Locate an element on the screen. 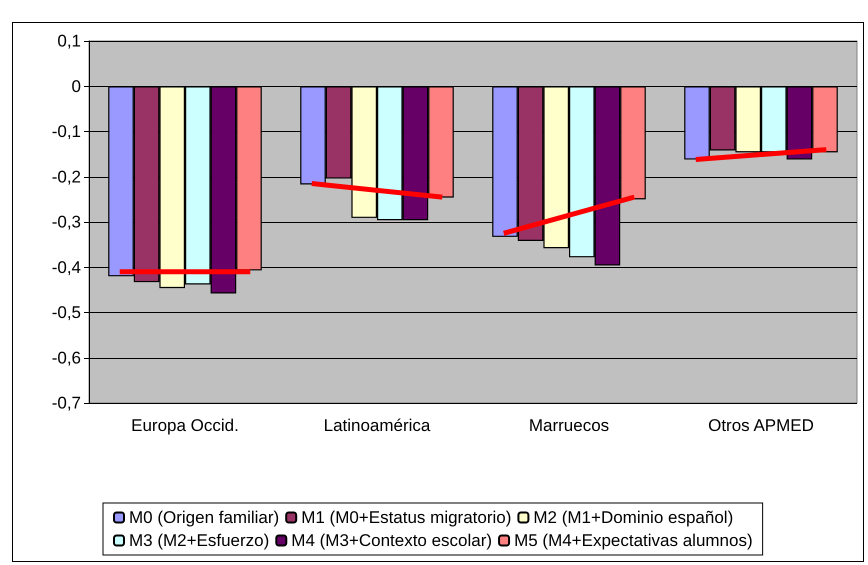 The image size is (868, 565). legend-label: M1 (M0+Estatus migratorio) is located at coordinates (406, 517).